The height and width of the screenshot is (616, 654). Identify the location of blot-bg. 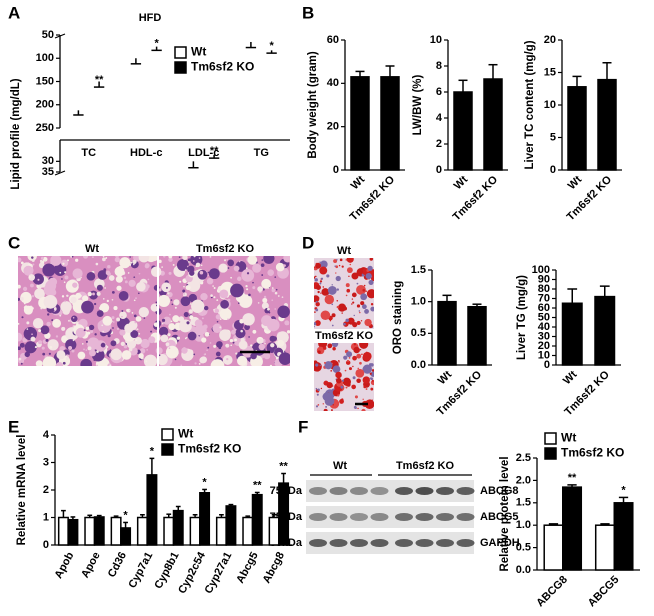
(390, 491).